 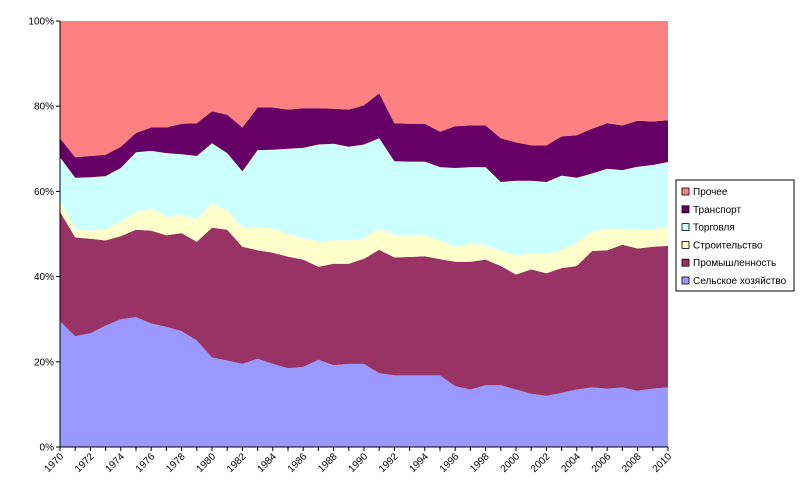 I want to click on x-tick-label: 1990, so click(x=359, y=463).